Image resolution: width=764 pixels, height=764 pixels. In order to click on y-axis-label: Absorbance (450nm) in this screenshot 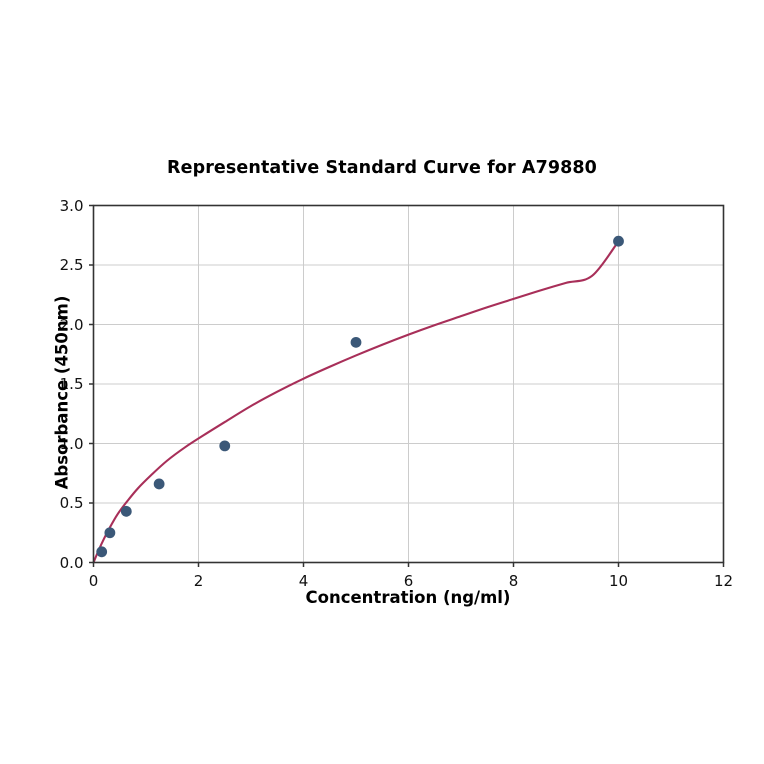, I will do `click(62, 392)`.